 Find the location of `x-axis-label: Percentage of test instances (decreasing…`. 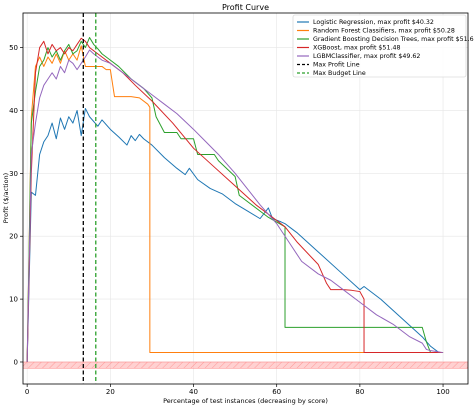

x-axis-label: Percentage of test instances (decreasing… is located at coordinates (245, 401).